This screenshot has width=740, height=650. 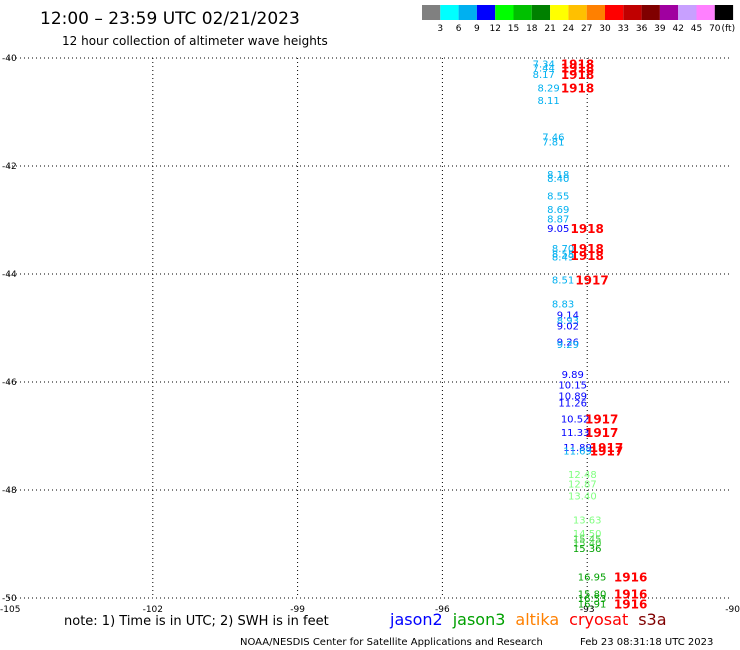 I want to click on legend-label: 24, so click(x=569, y=29).